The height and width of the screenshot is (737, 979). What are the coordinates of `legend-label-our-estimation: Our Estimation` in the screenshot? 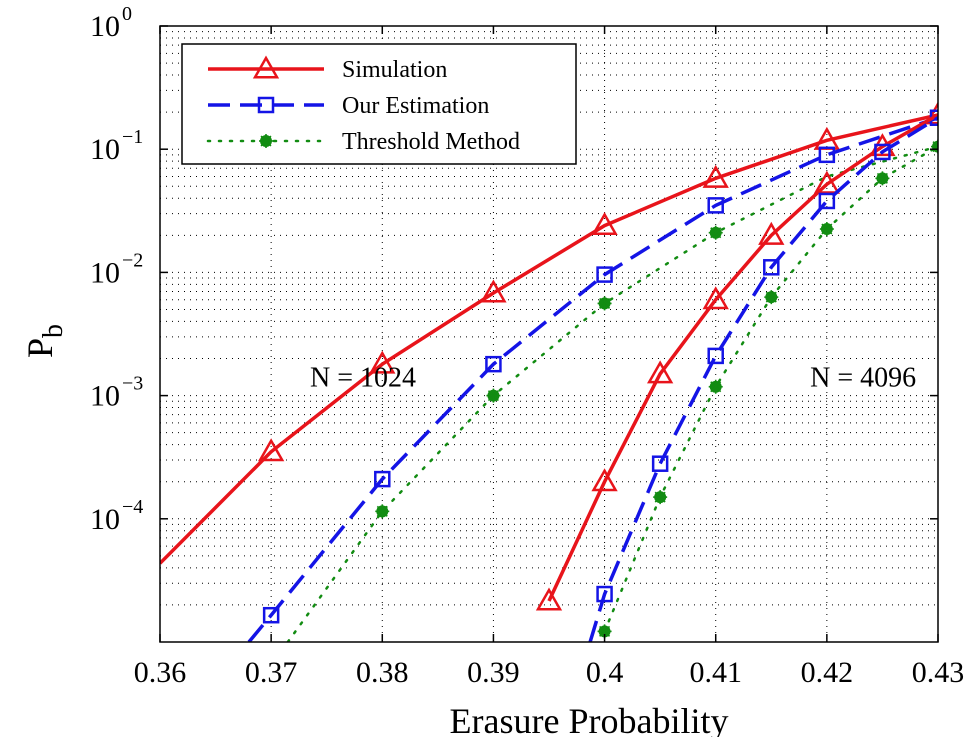 It's located at (415, 106).